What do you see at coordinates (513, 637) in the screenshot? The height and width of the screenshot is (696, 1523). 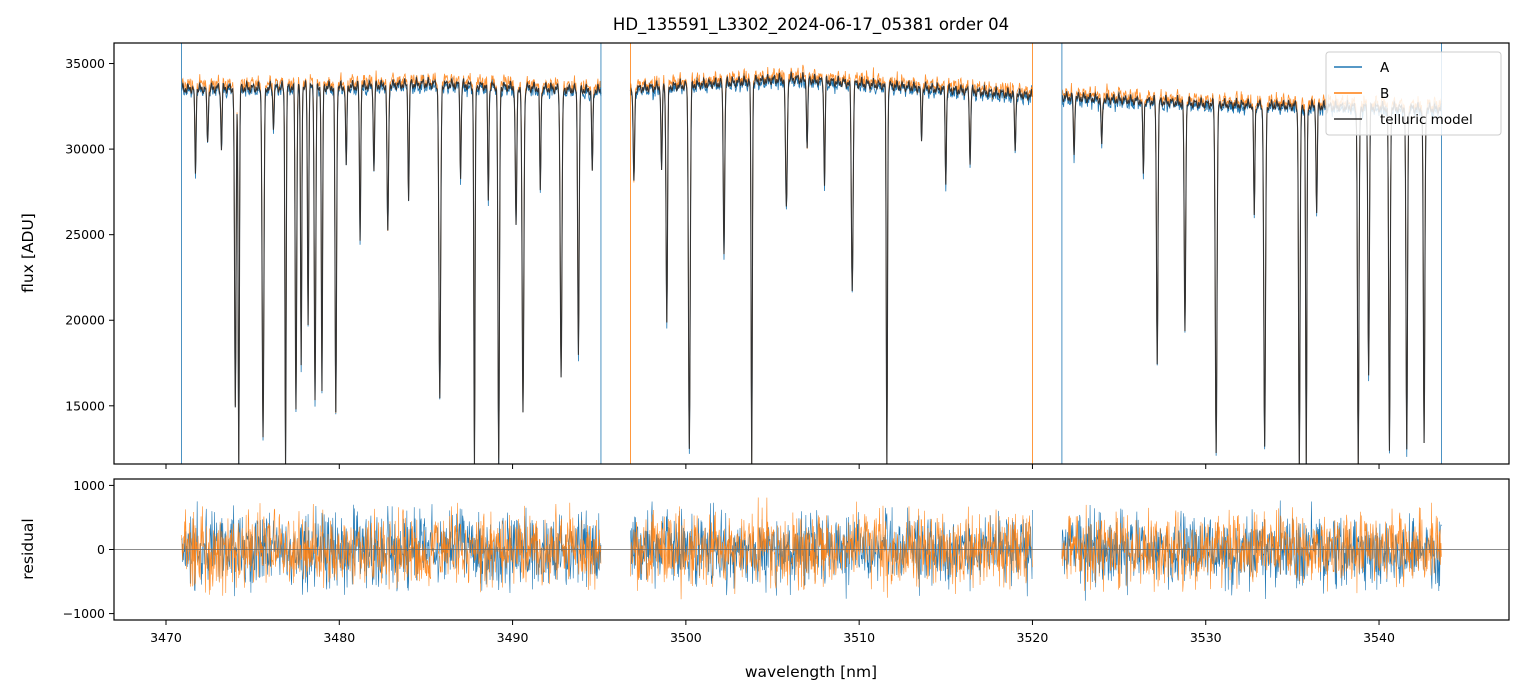 I see `xtick-label: 3490` at bounding box center [513, 637].